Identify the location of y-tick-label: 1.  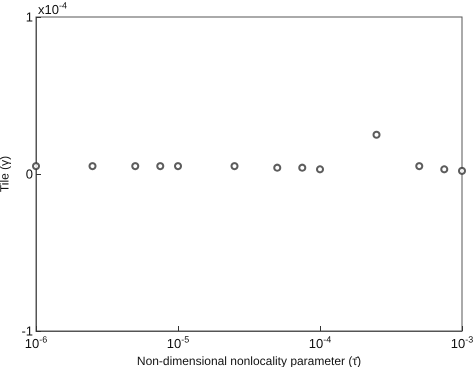
(29, 17).